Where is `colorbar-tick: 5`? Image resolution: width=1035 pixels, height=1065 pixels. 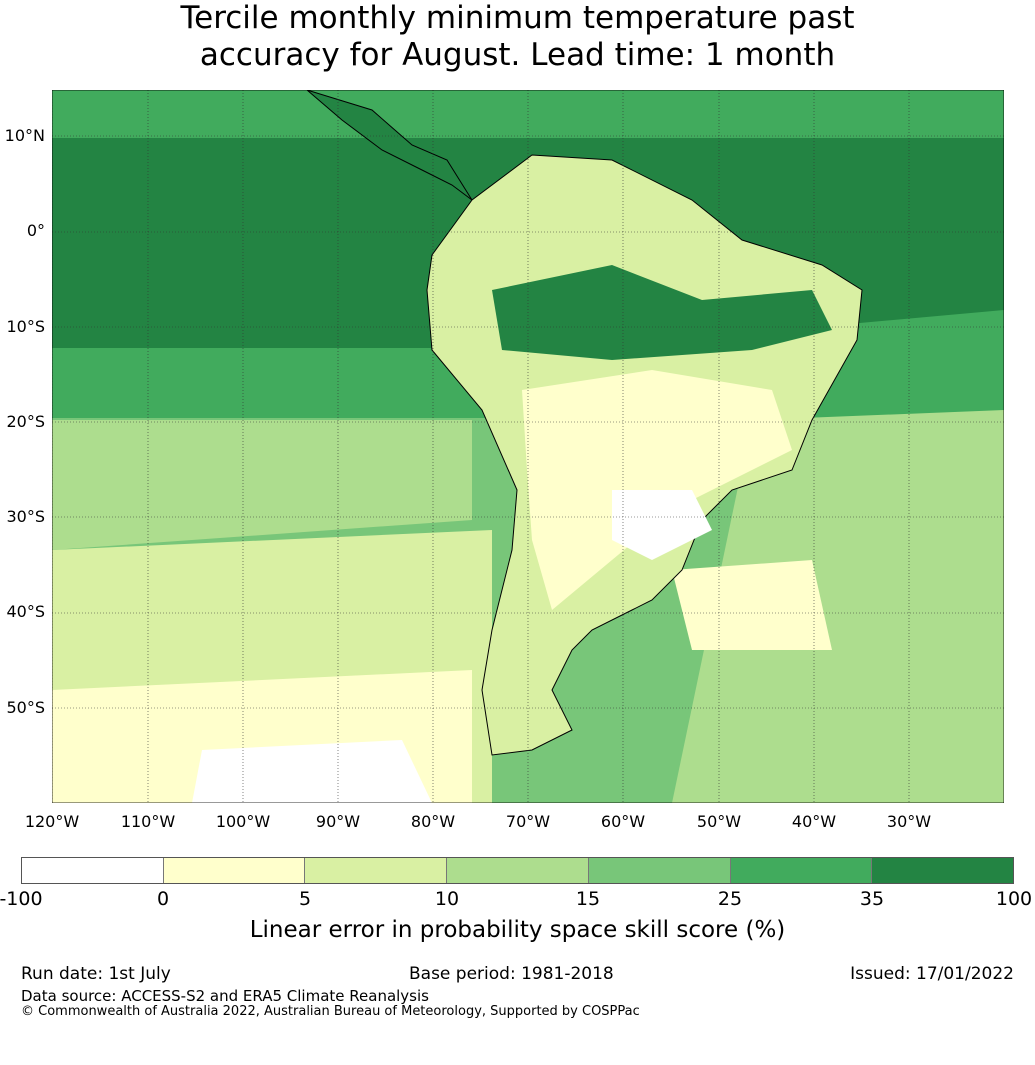
colorbar-tick: 5 is located at coordinates (305, 899).